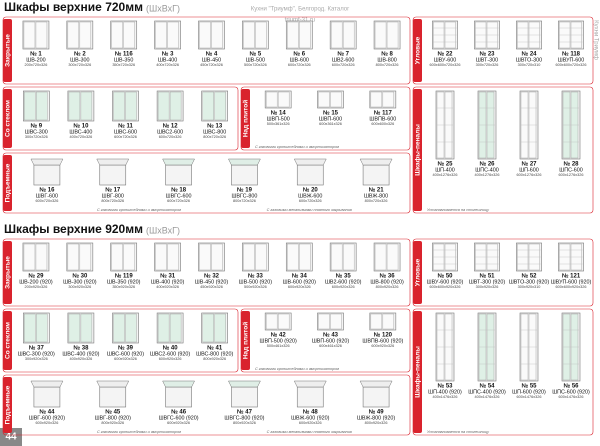 The height and width of the screenshot is (446, 600). I want to click on item-name: ШВ-500, so click(255, 60).